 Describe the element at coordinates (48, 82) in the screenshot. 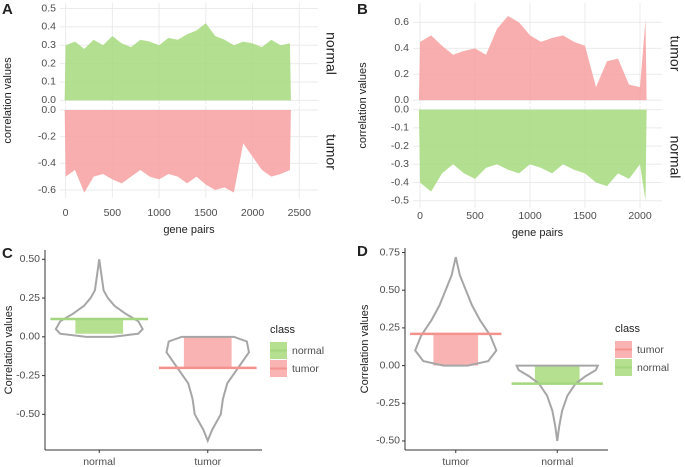

I see `y-tick-label: 0.1` at that location.